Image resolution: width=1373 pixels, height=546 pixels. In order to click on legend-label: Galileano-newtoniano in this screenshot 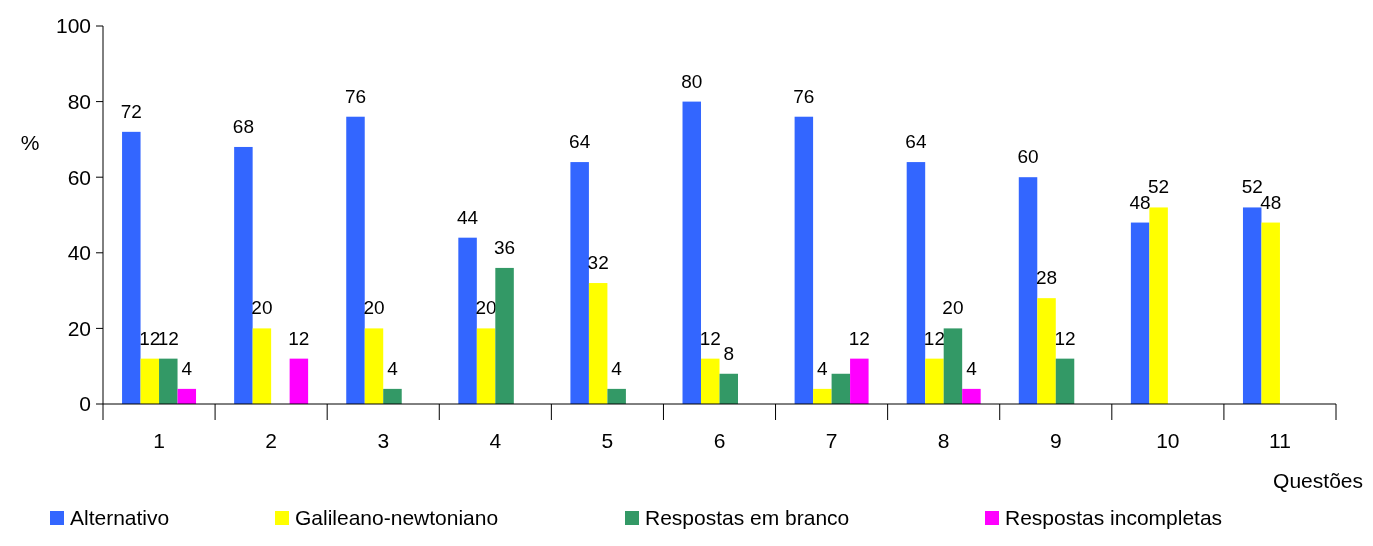, I will do `click(397, 518)`.